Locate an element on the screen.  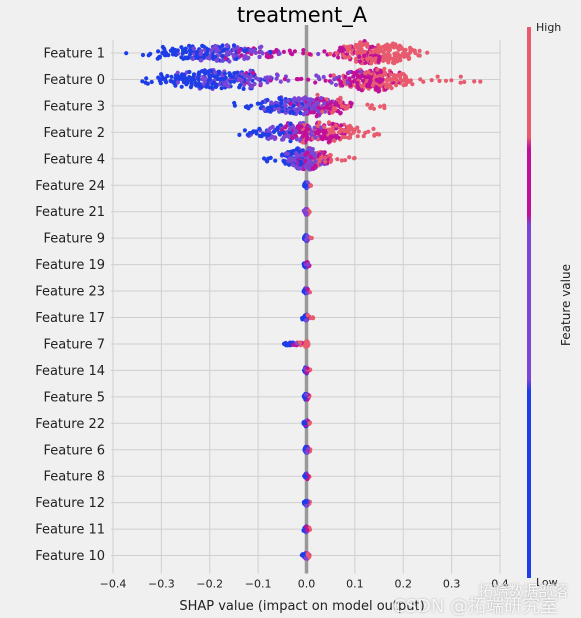
colorbar is located at coordinates (529, 302).